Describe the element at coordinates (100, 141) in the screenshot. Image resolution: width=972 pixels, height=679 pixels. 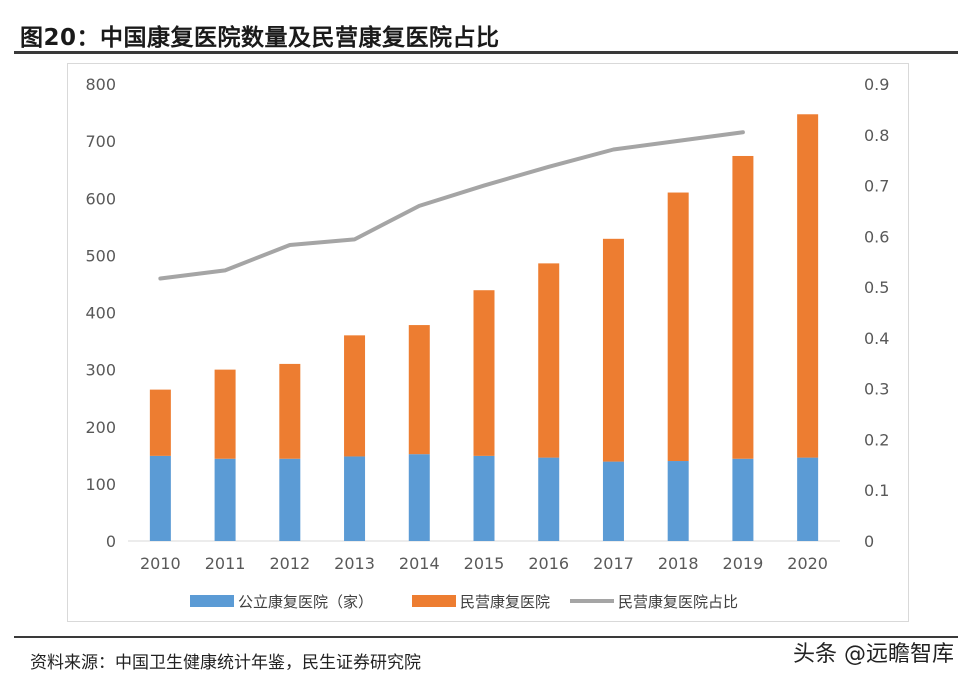
I see `left-tick-label: 700` at that location.